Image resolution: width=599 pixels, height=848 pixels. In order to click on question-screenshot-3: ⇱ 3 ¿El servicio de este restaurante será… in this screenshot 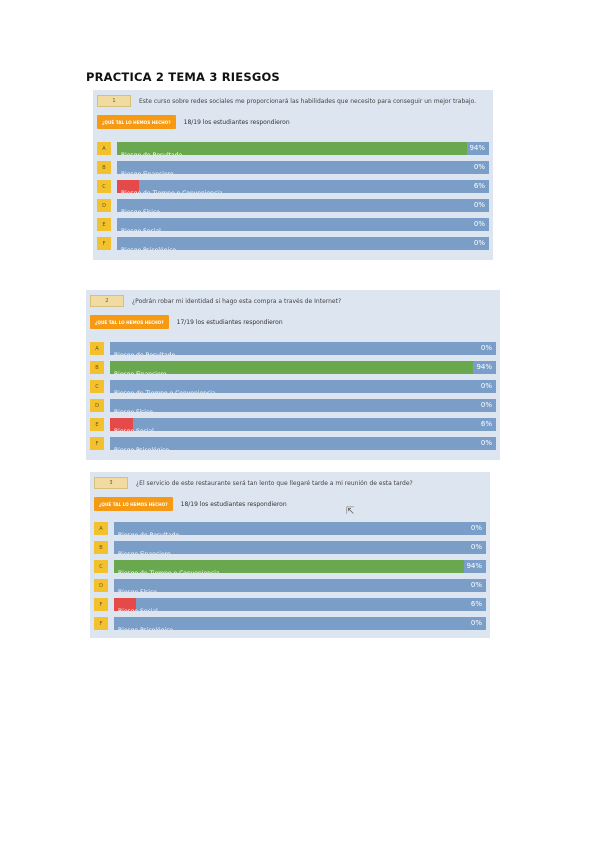, I will do `click(290, 555)`.